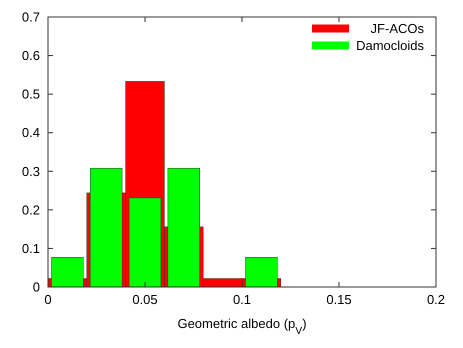 The width and height of the screenshot is (463, 348). What do you see at coordinates (31, 171) in the screenshot?
I see `y-tick-label: 0.3` at bounding box center [31, 171].